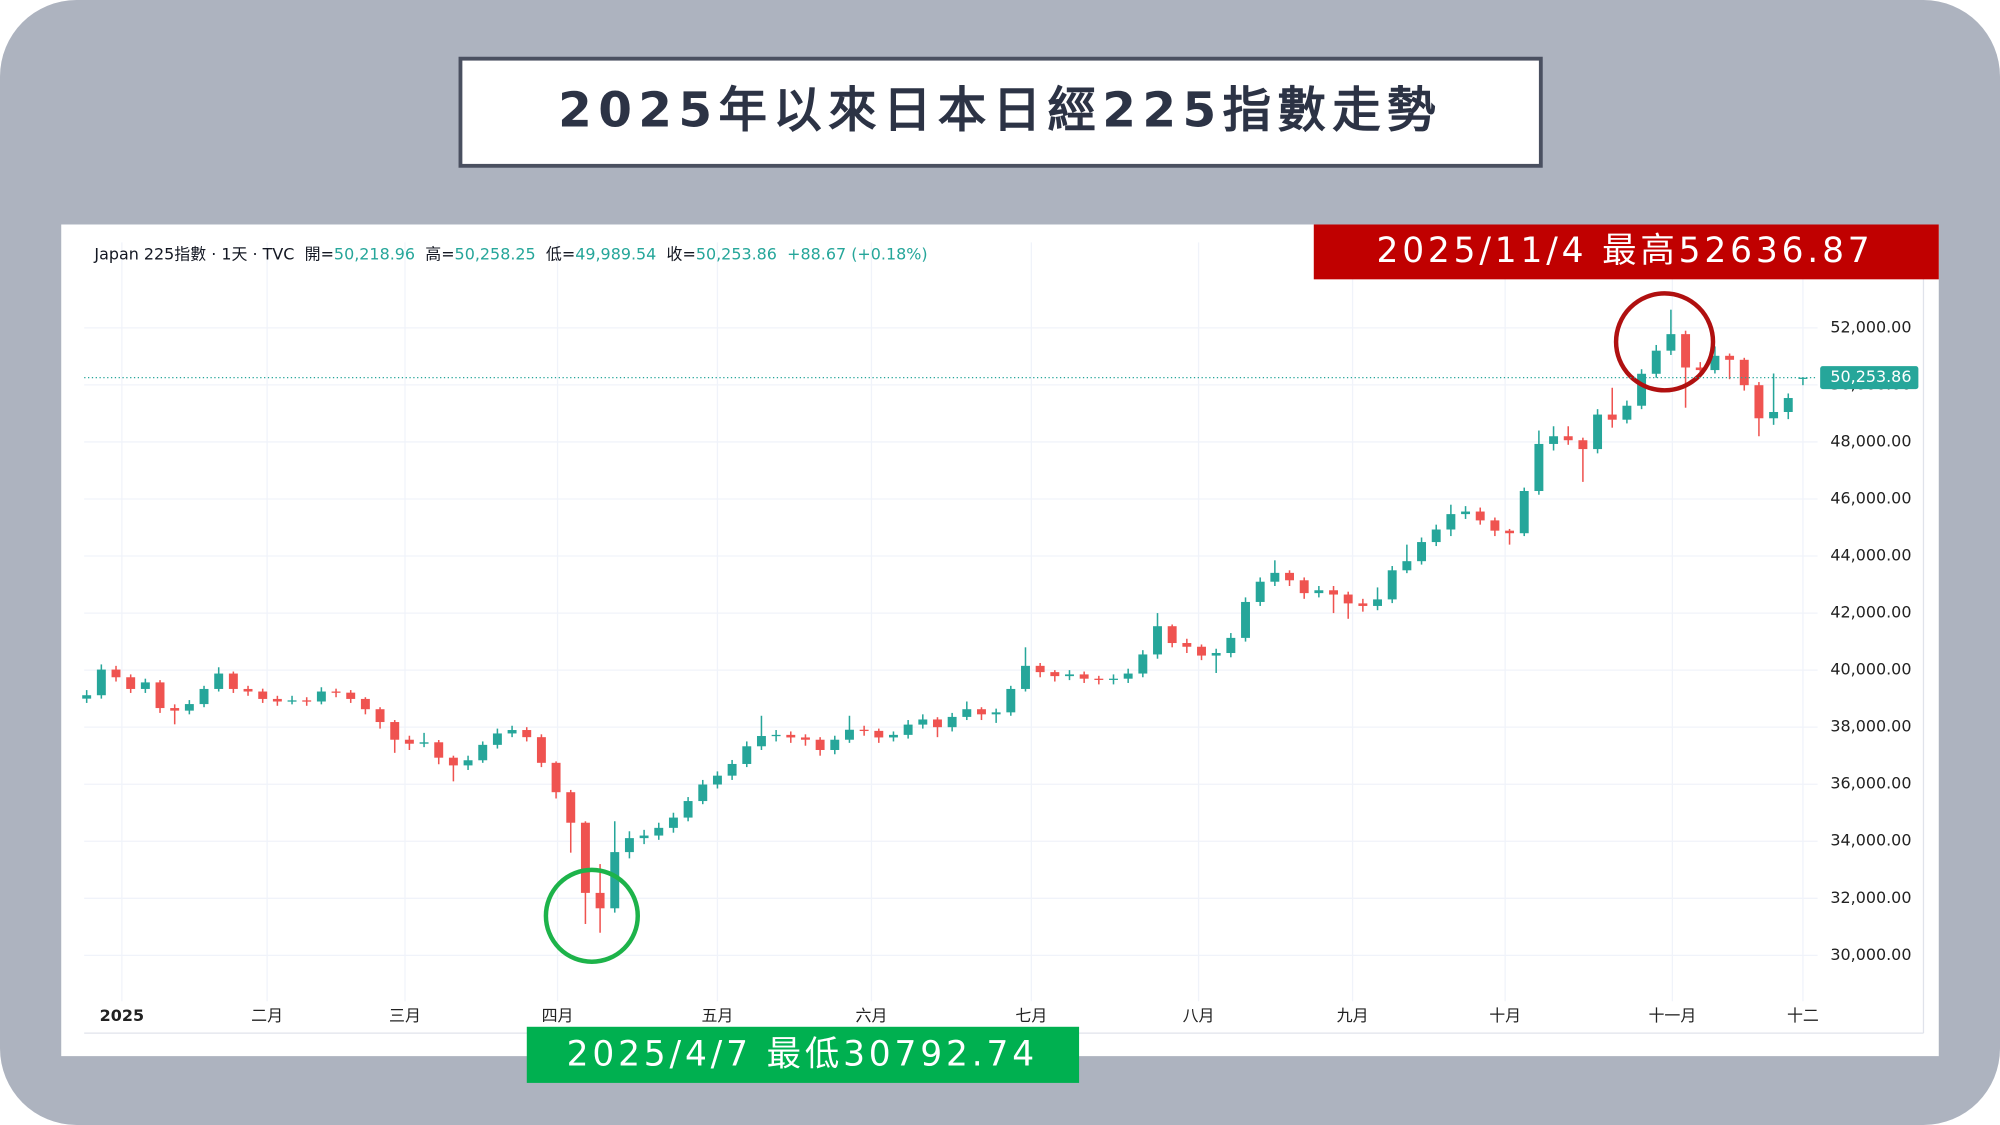 The width and height of the screenshot is (2000, 1125). What do you see at coordinates (1353, 1015) in the screenshot?
I see `x-tick-label: 九月` at bounding box center [1353, 1015].